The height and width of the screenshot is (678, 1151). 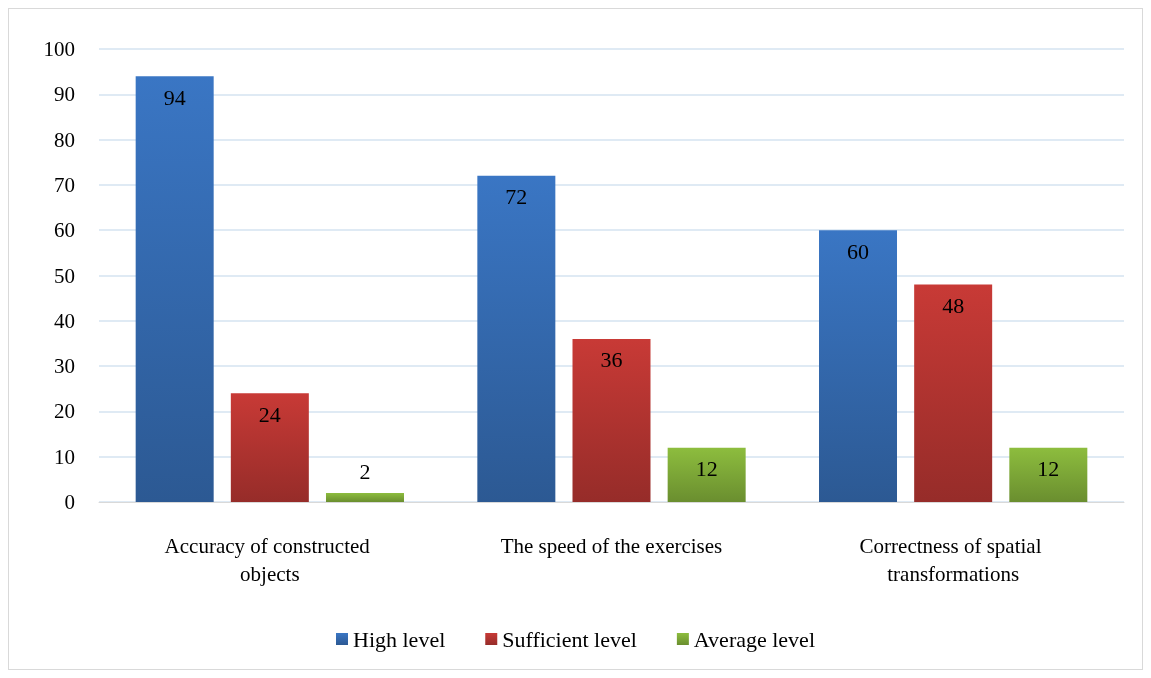 I want to click on data-label: 48, so click(x=953, y=306).